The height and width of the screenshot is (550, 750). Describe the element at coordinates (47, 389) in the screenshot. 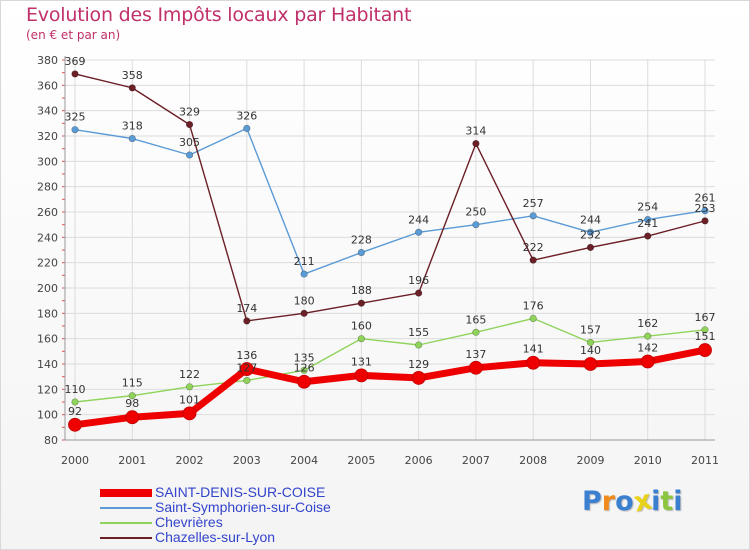

I see `y-tick-label: 120` at that location.